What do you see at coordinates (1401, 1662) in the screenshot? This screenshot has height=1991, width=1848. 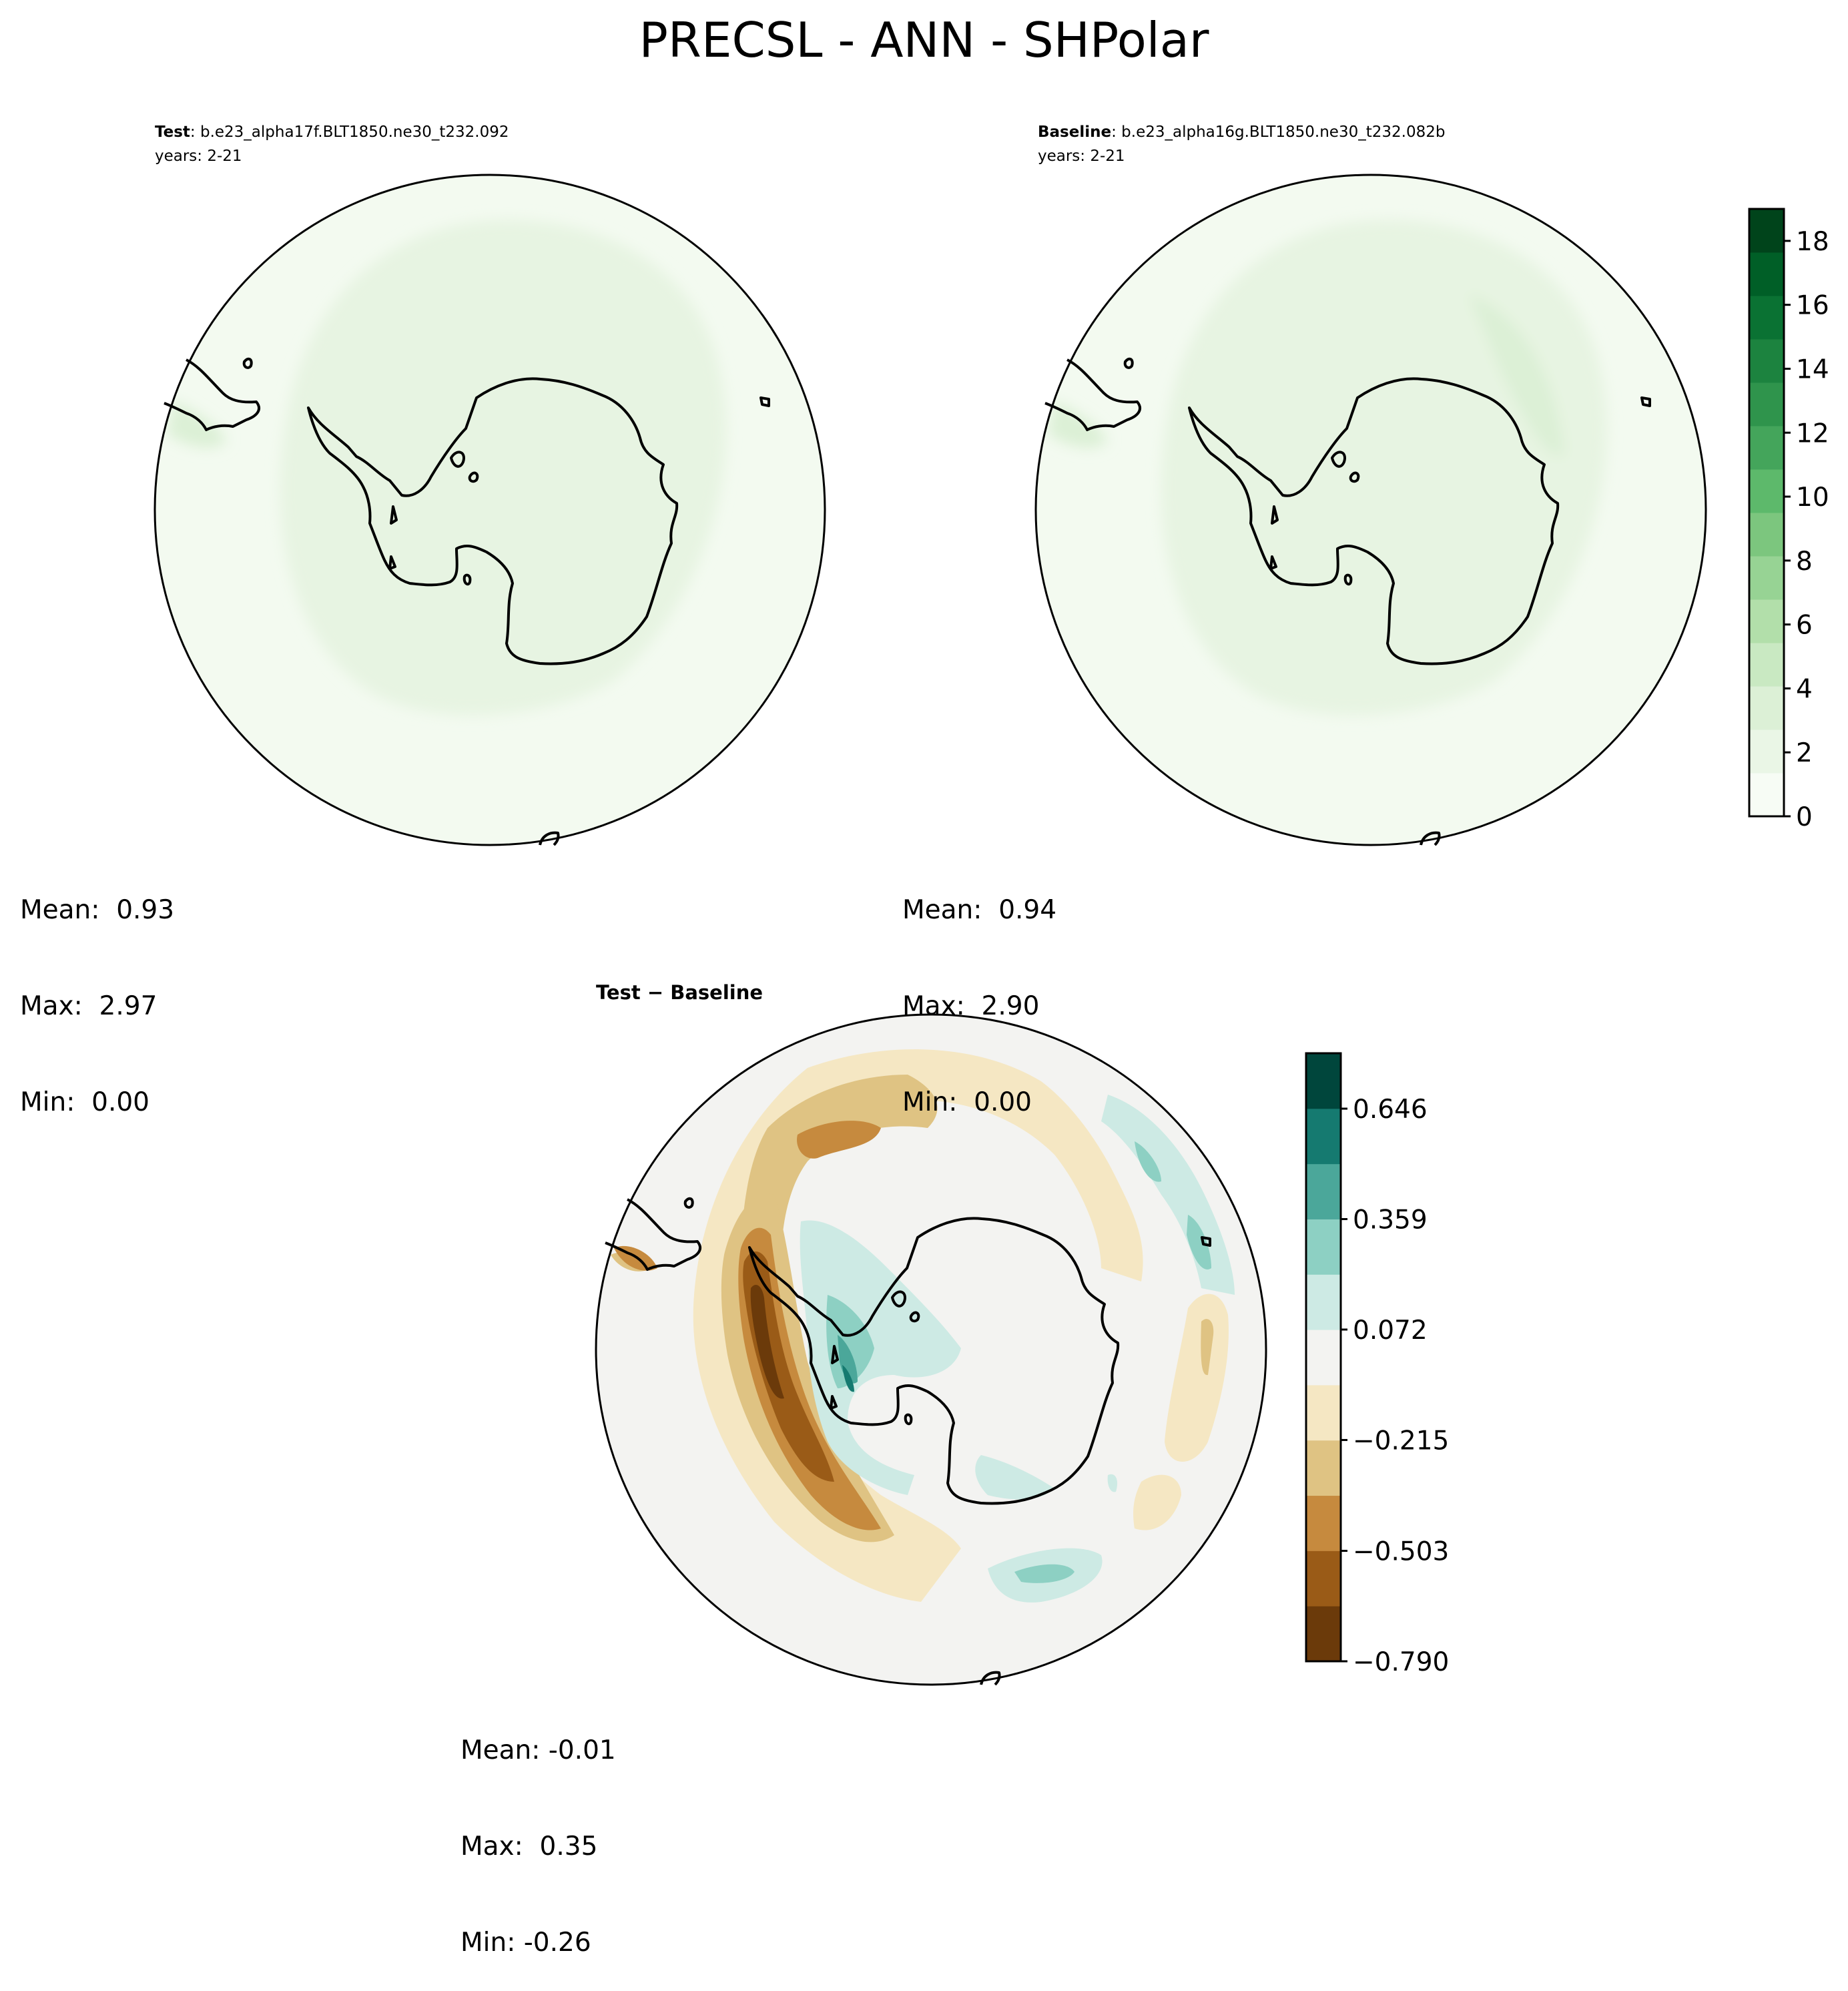 I see `diff-colorbar-tick-label: −0.790` at bounding box center [1401, 1662].